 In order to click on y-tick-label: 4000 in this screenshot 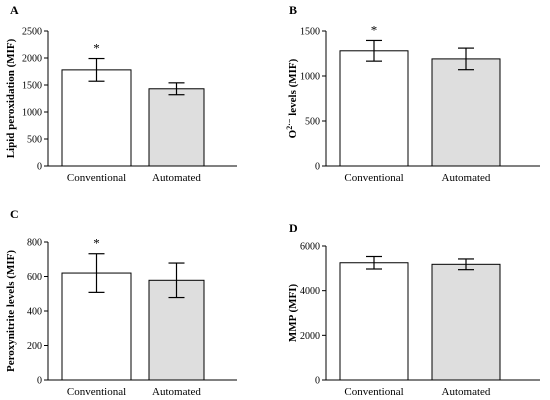, I will do `click(310, 291)`.